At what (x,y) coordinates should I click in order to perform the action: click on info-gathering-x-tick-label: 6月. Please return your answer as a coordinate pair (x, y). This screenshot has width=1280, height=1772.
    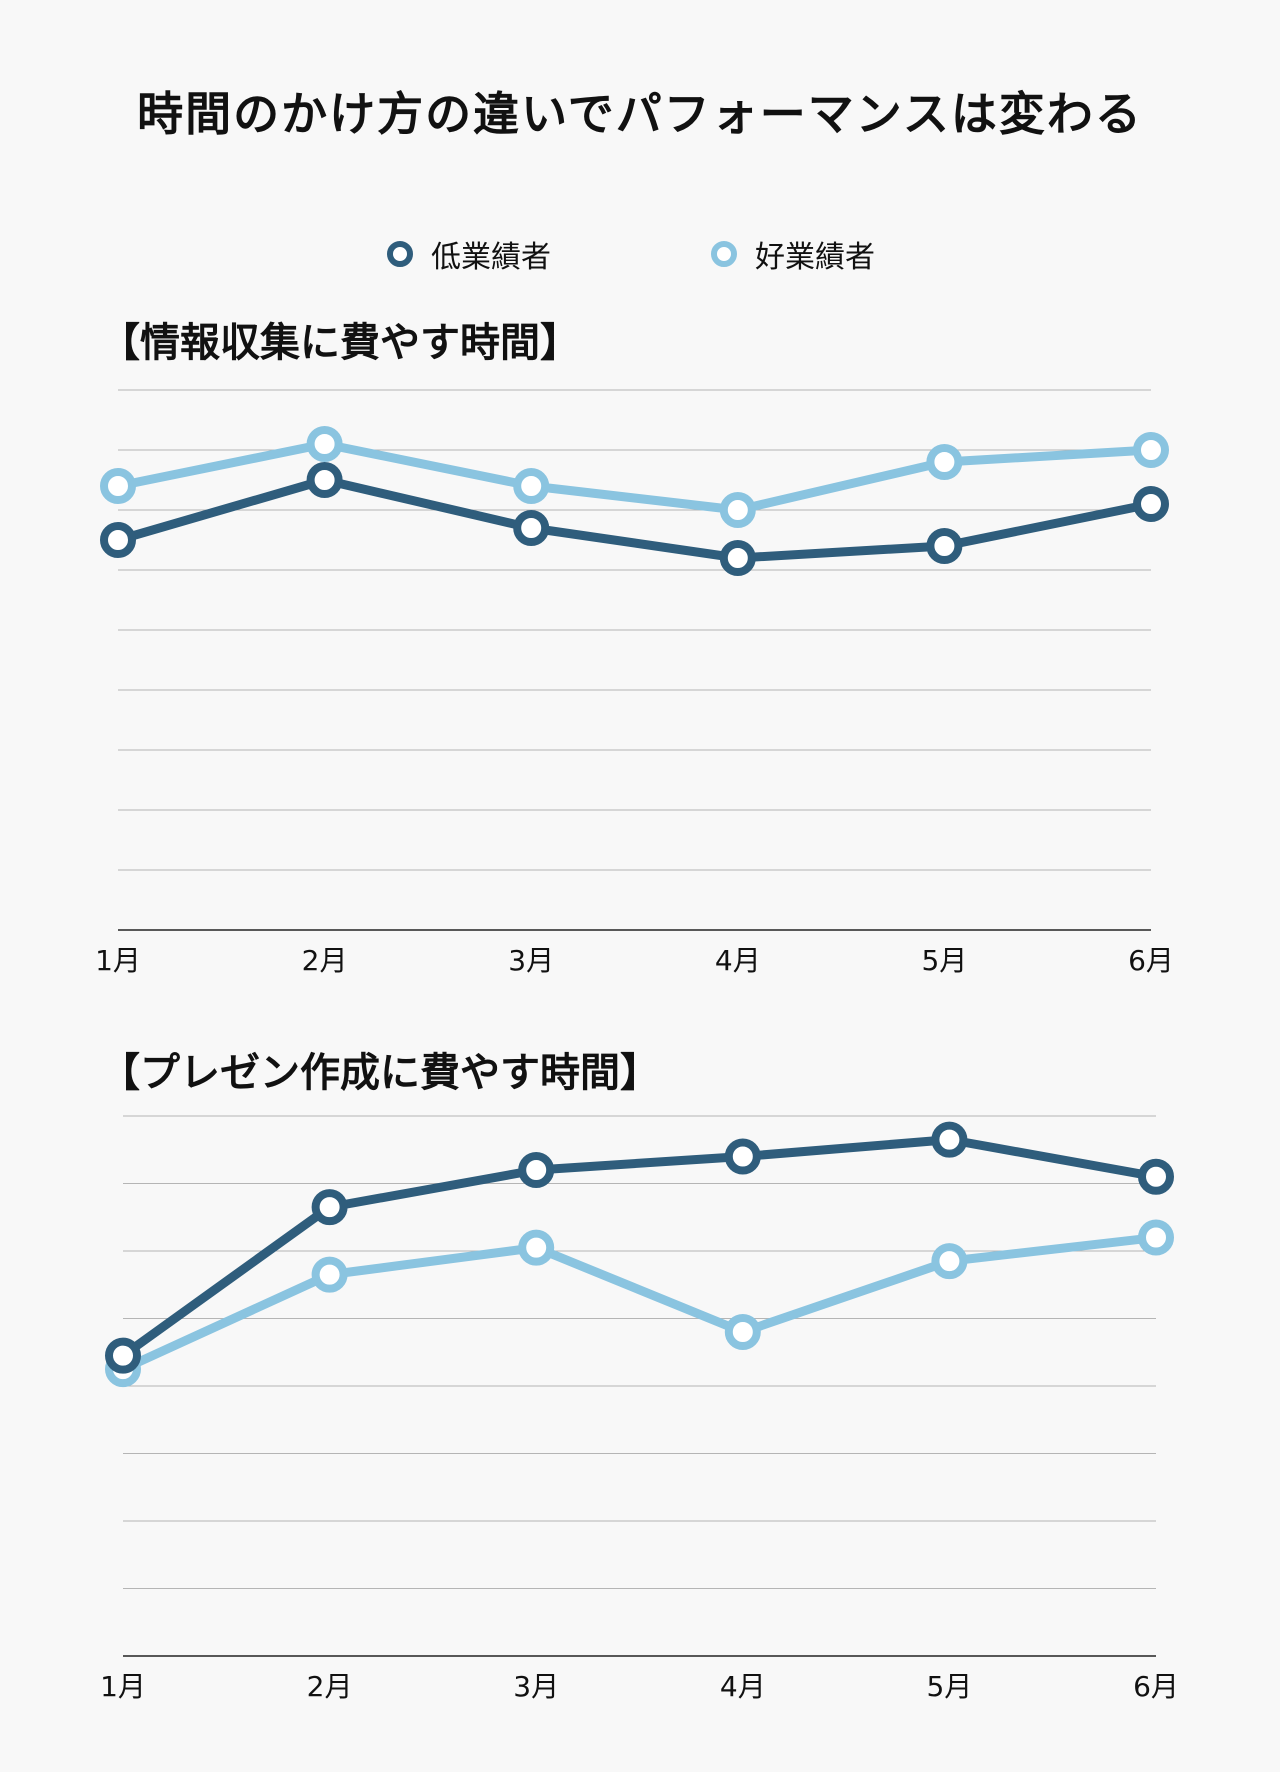
    Looking at the image, I should click on (1151, 960).